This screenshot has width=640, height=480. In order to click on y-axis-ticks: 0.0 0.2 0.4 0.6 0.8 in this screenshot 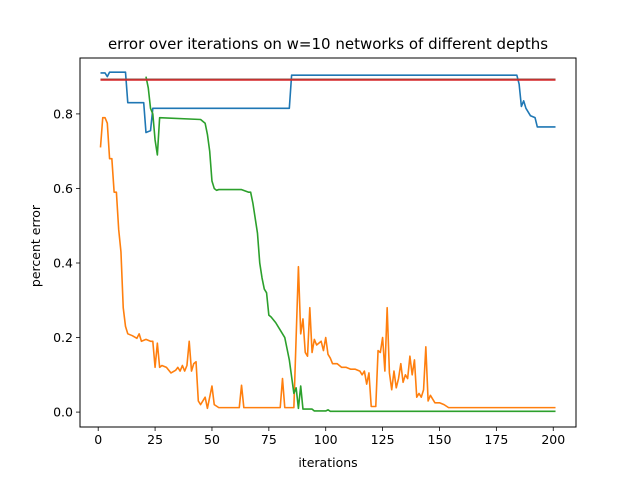, I will do `click(66, 263)`.